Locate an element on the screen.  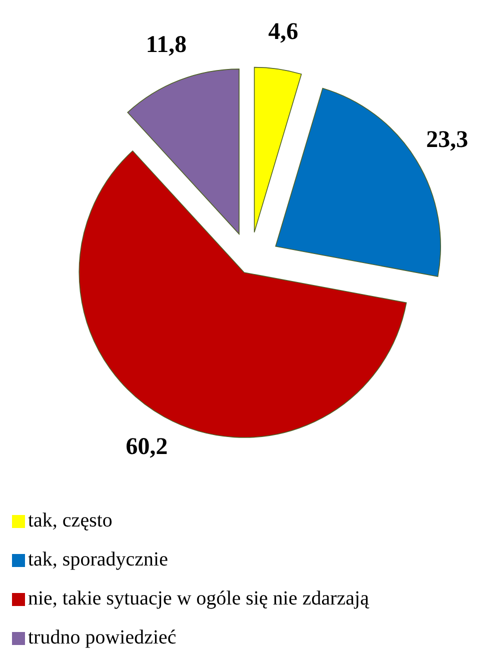
legend-label: tak, często is located at coordinates (70, 521).